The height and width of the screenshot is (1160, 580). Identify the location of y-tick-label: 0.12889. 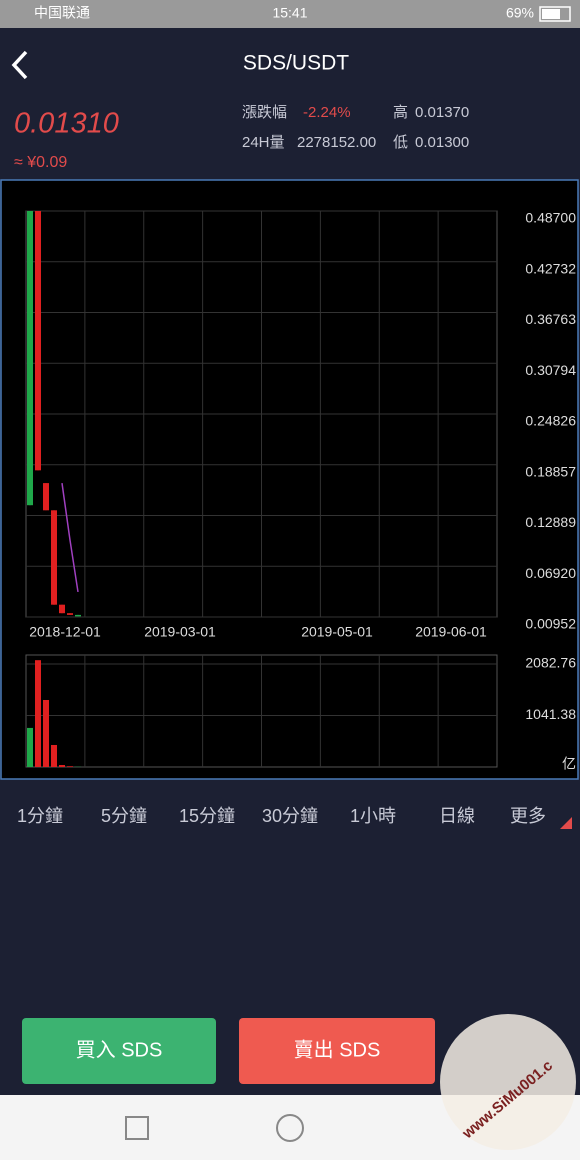
(550, 522).